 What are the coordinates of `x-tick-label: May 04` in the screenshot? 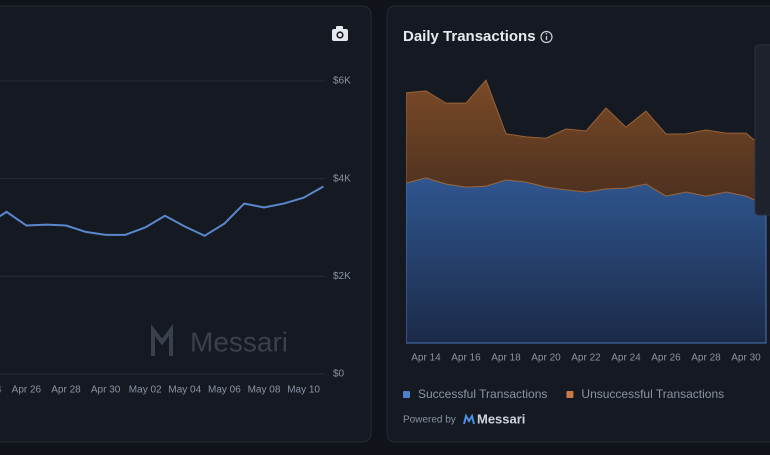 It's located at (184, 390).